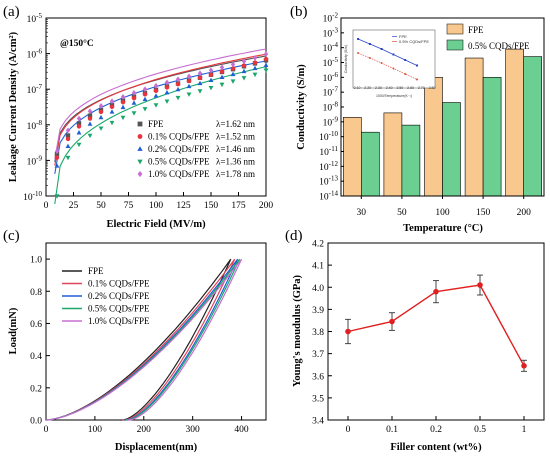 The height and width of the screenshot is (460, 550). Describe the element at coordinates (299, 12) in the screenshot. I see `panel-b-letter: (b)` at that location.